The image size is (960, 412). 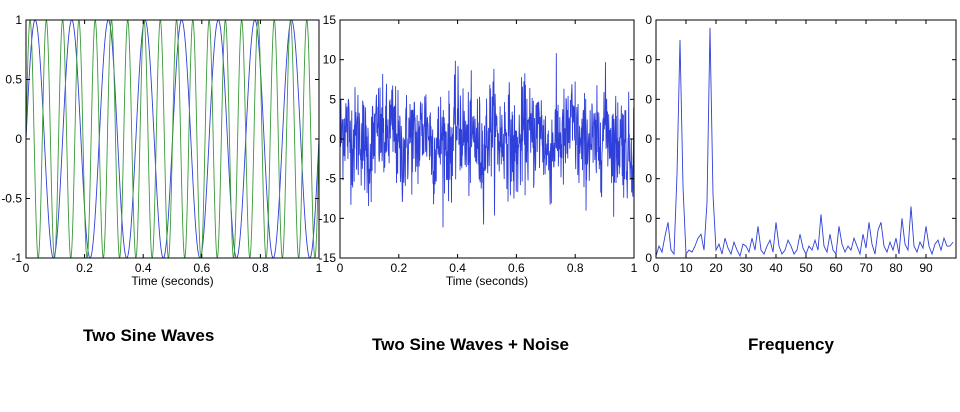 I want to click on caption-noisy-signal: Two Sine Waves + Noise, so click(x=470, y=344).